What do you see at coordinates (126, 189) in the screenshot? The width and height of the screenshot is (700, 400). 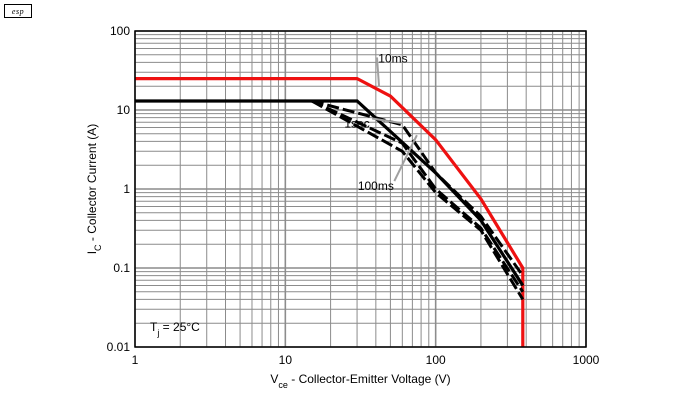 I see `y-tick-label: 1` at bounding box center [126, 189].